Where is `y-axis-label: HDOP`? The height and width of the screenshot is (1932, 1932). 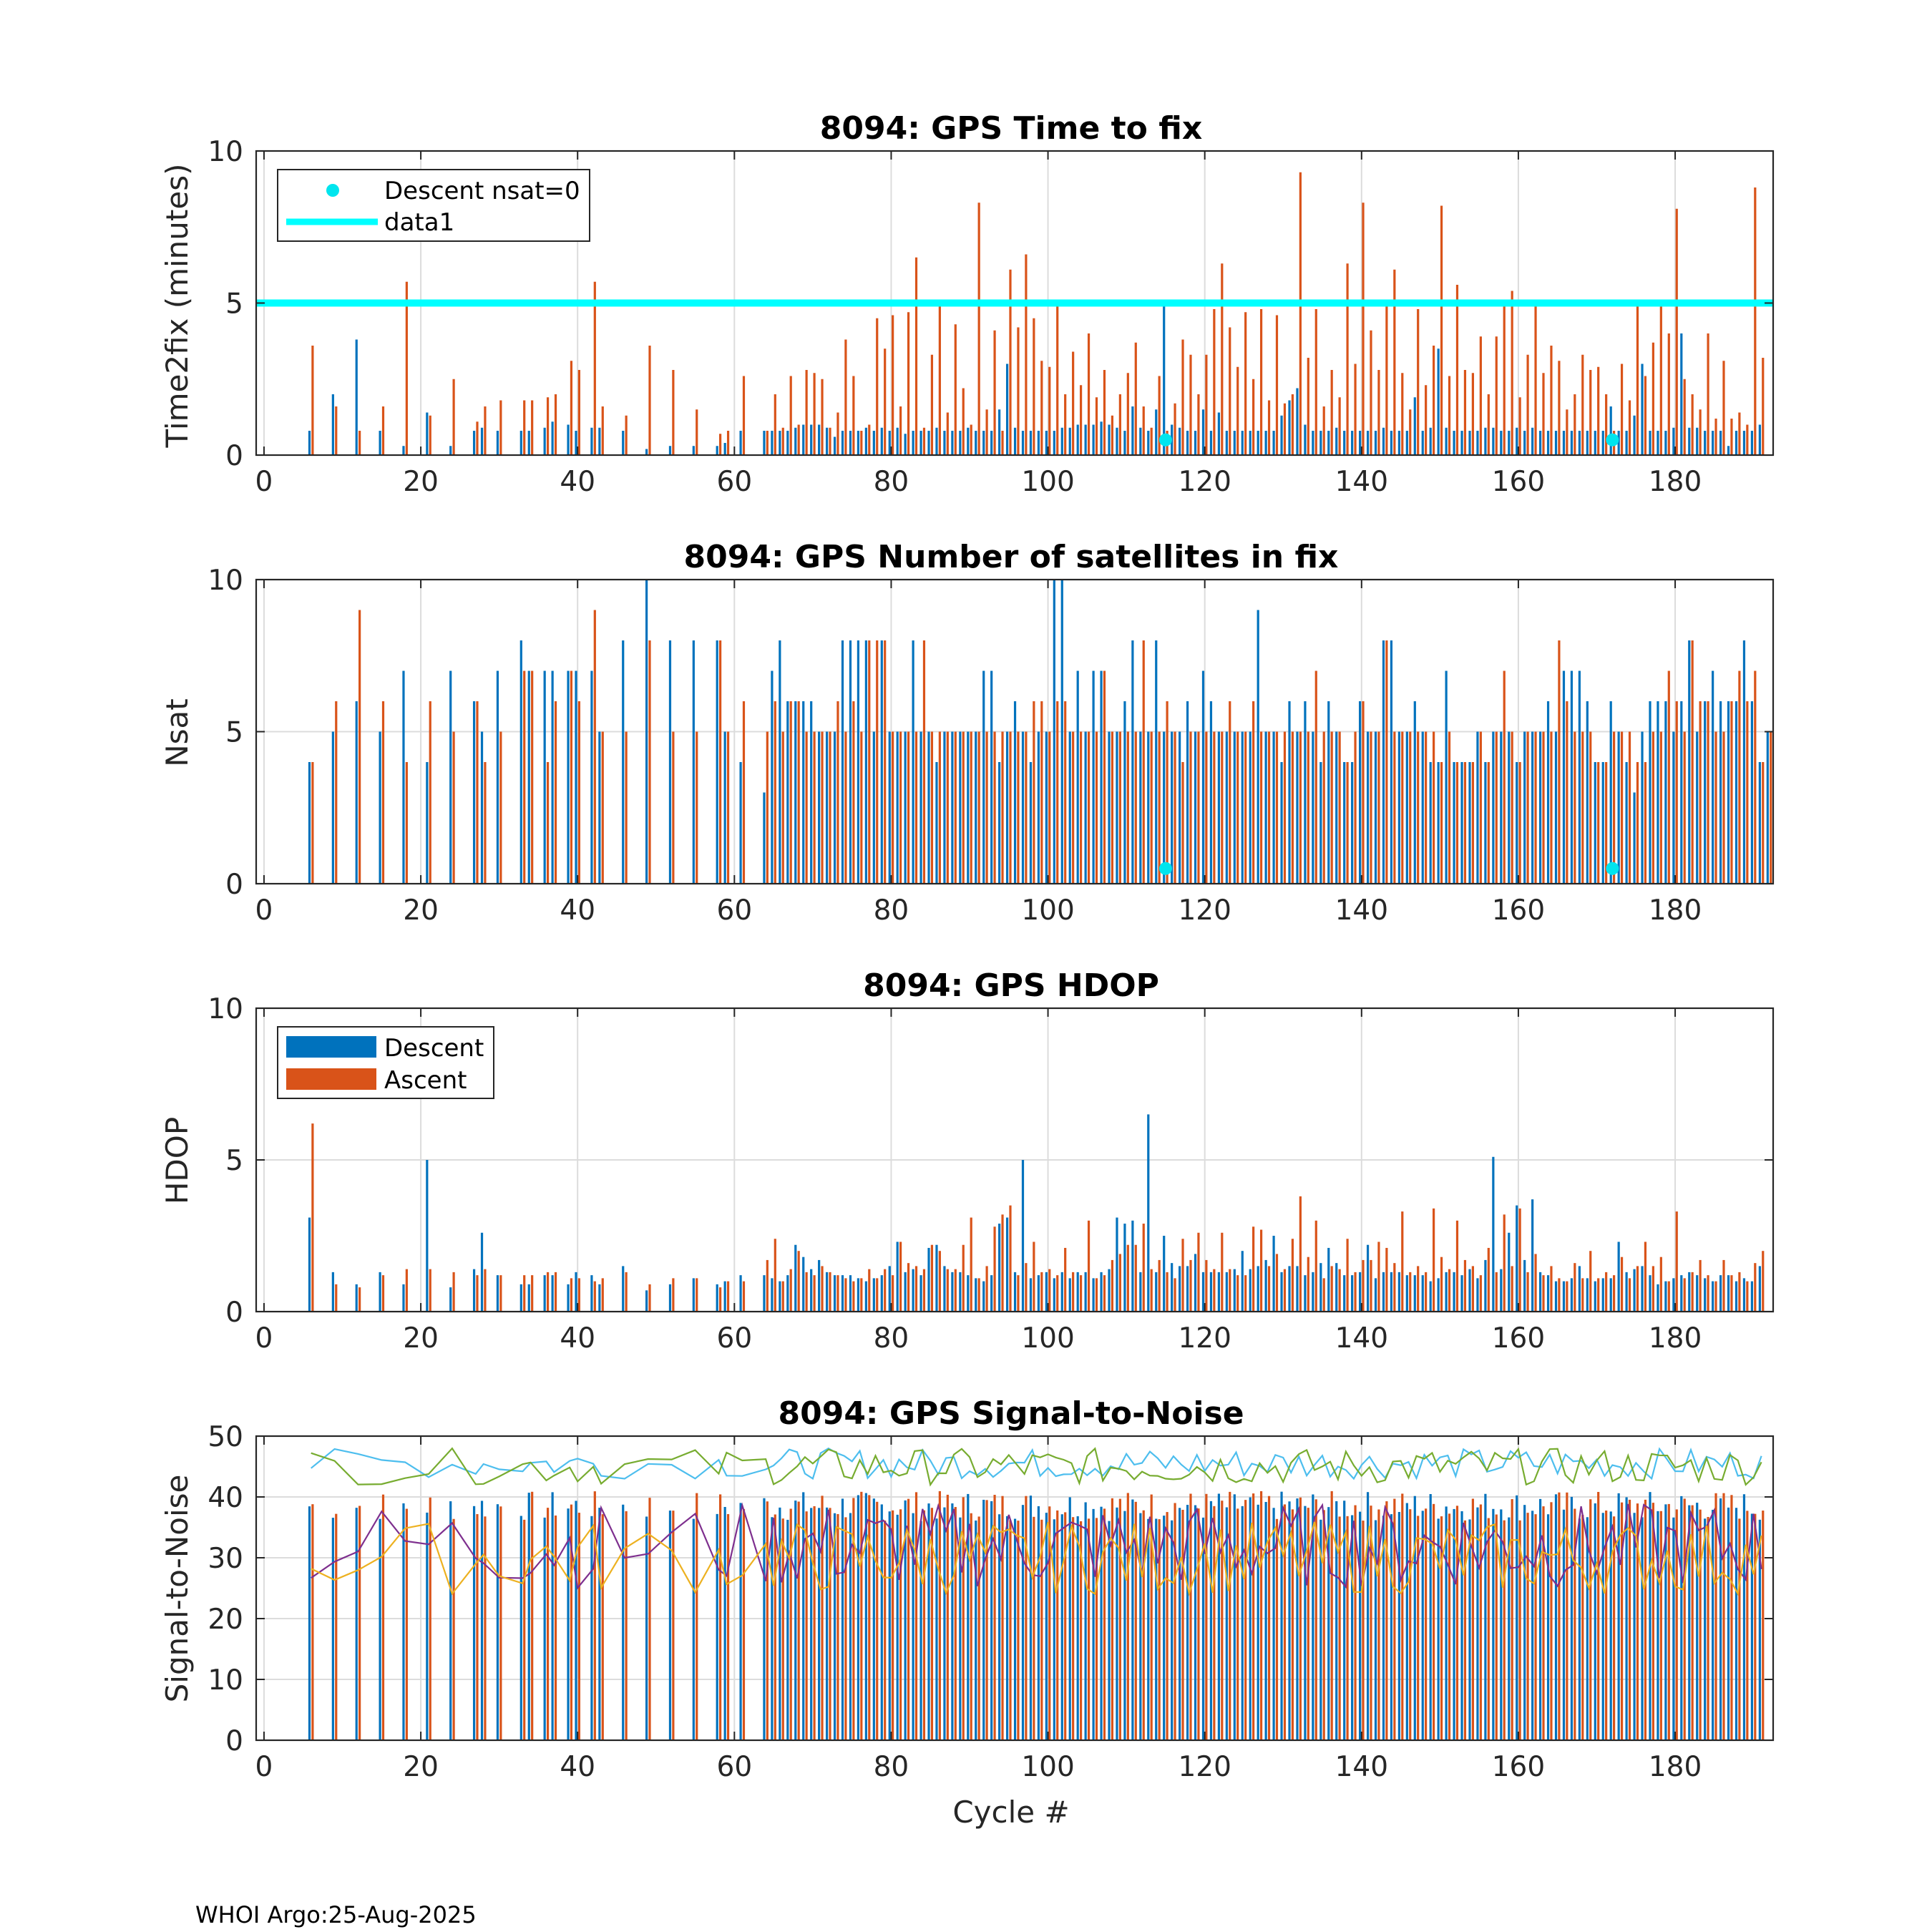 y-axis-label: HDOP is located at coordinates (177, 1160).